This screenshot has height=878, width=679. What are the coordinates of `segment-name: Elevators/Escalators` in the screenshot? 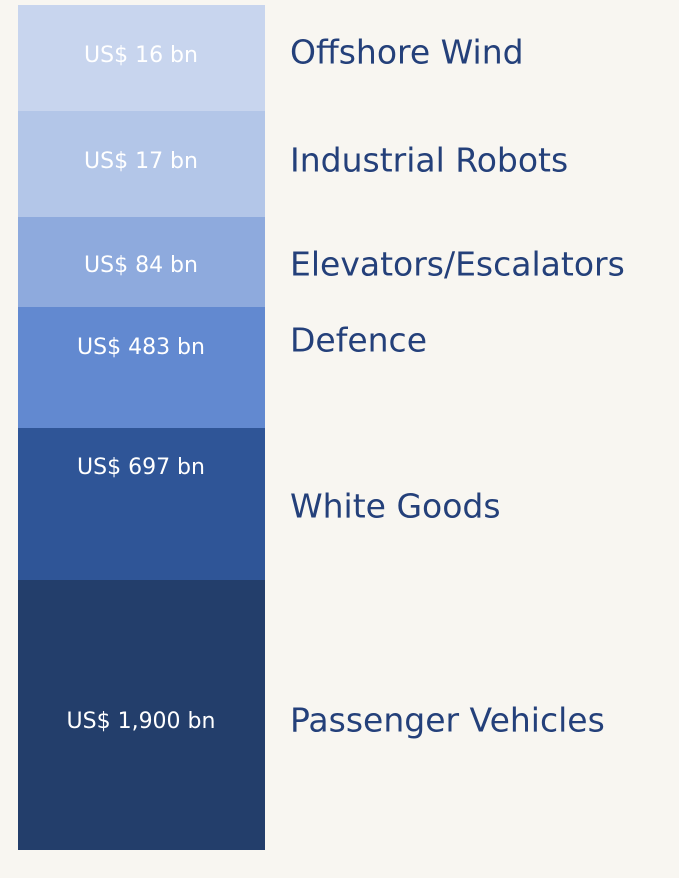 It's located at (457, 264).